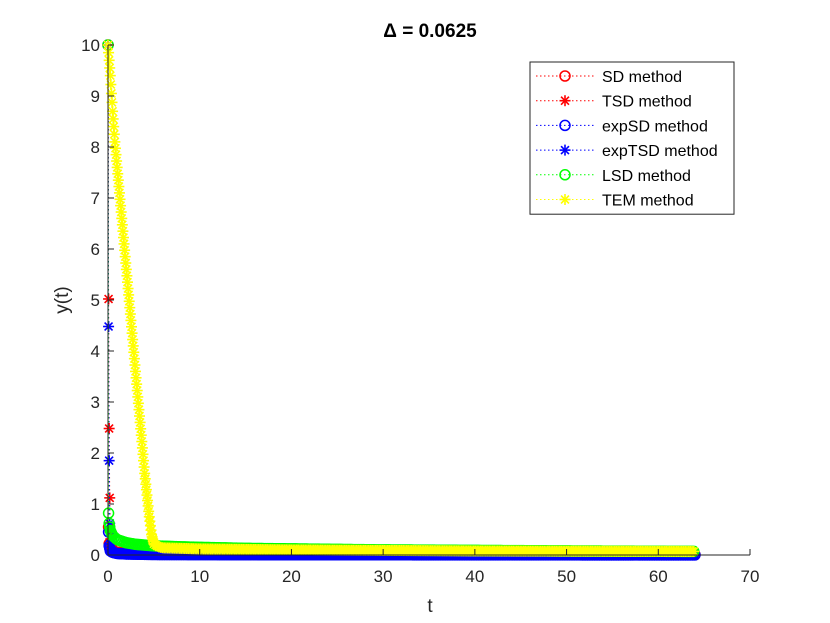 The height and width of the screenshot is (623, 830). I want to click on y-tick-label: 3, so click(95, 402).